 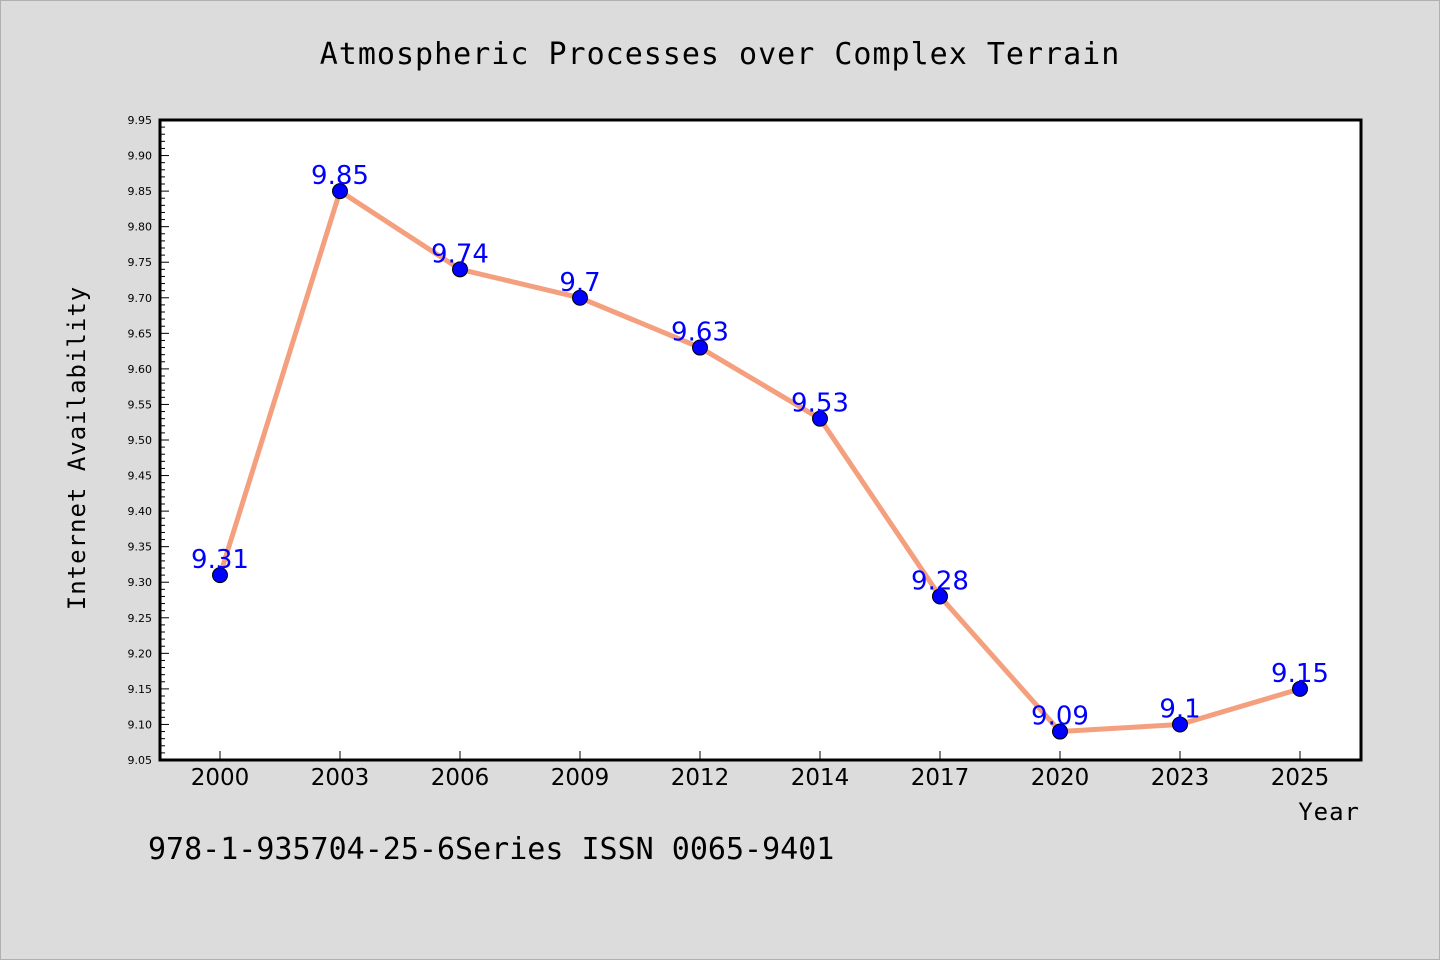 What do you see at coordinates (340, 778) in the screenshot?
I see `x-tick-label: 2003` at bounding box center [340, 778].